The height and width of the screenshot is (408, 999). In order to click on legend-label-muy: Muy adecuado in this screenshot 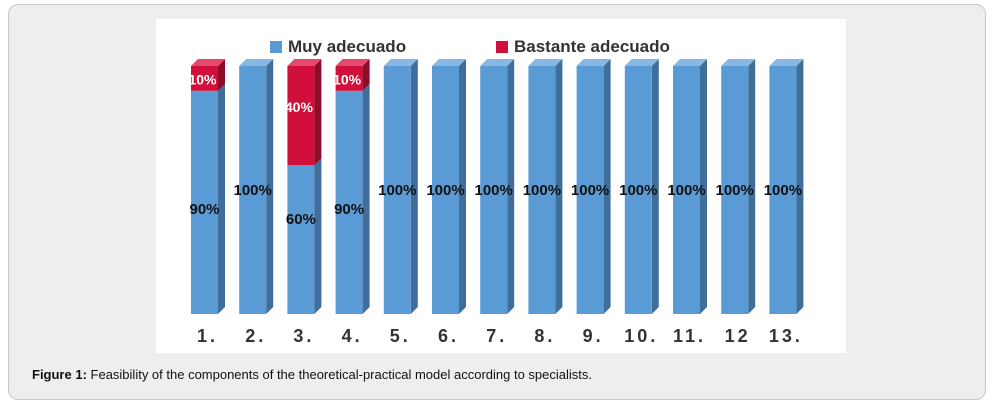, I will do `click(347, 46)`.